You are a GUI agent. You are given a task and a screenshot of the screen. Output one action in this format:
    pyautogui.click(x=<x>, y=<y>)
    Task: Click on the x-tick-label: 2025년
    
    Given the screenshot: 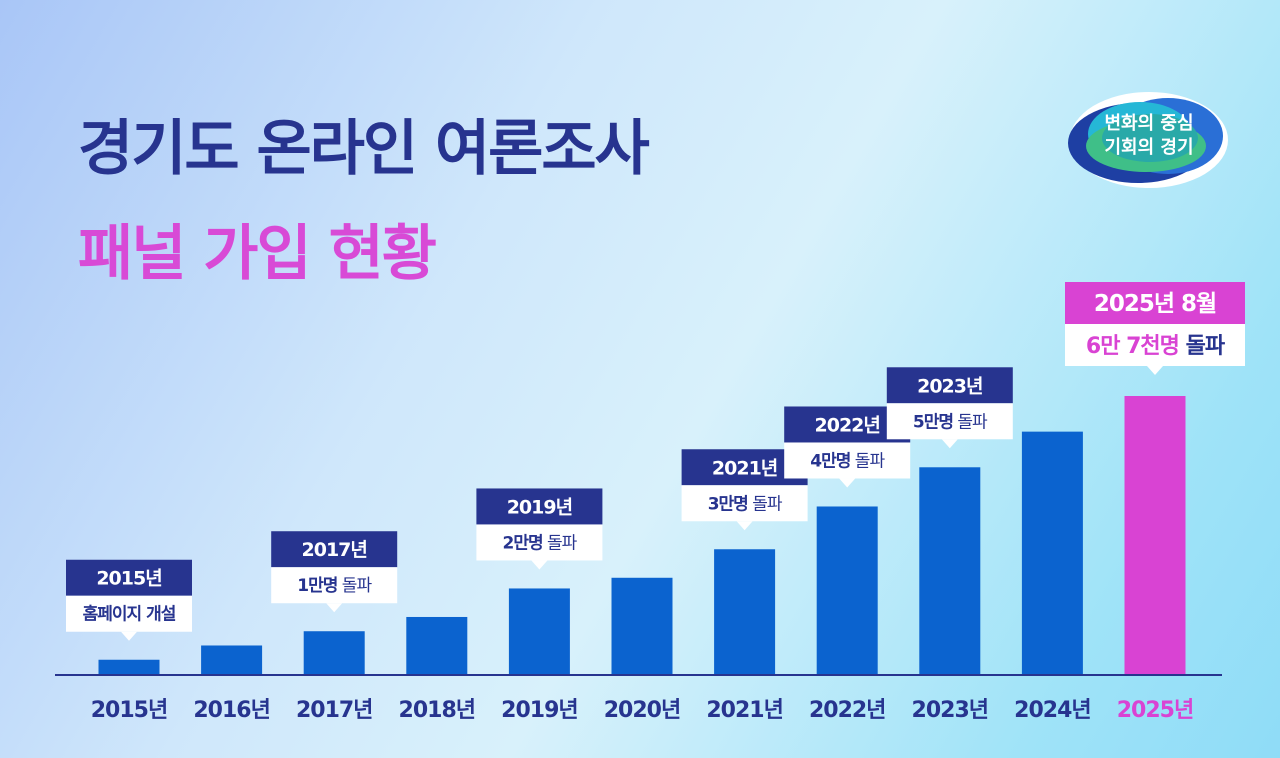 What is the action you would take?
    pyautogui.click(x=1155, y=710)
    